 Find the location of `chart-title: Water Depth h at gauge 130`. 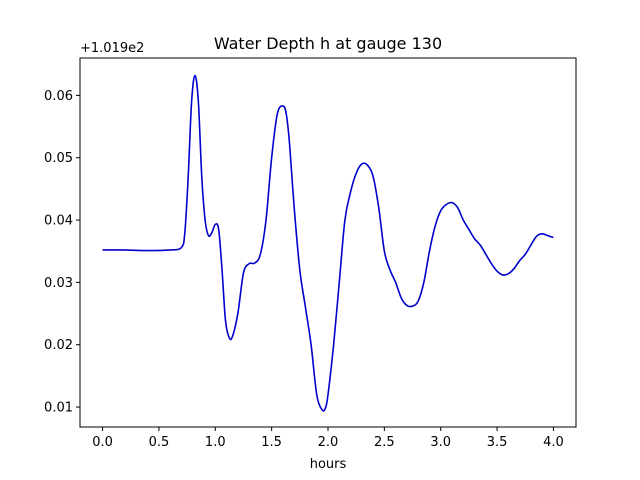

chart-title: Water Depth h at gauge 130 is located at coordinates (328, 43).